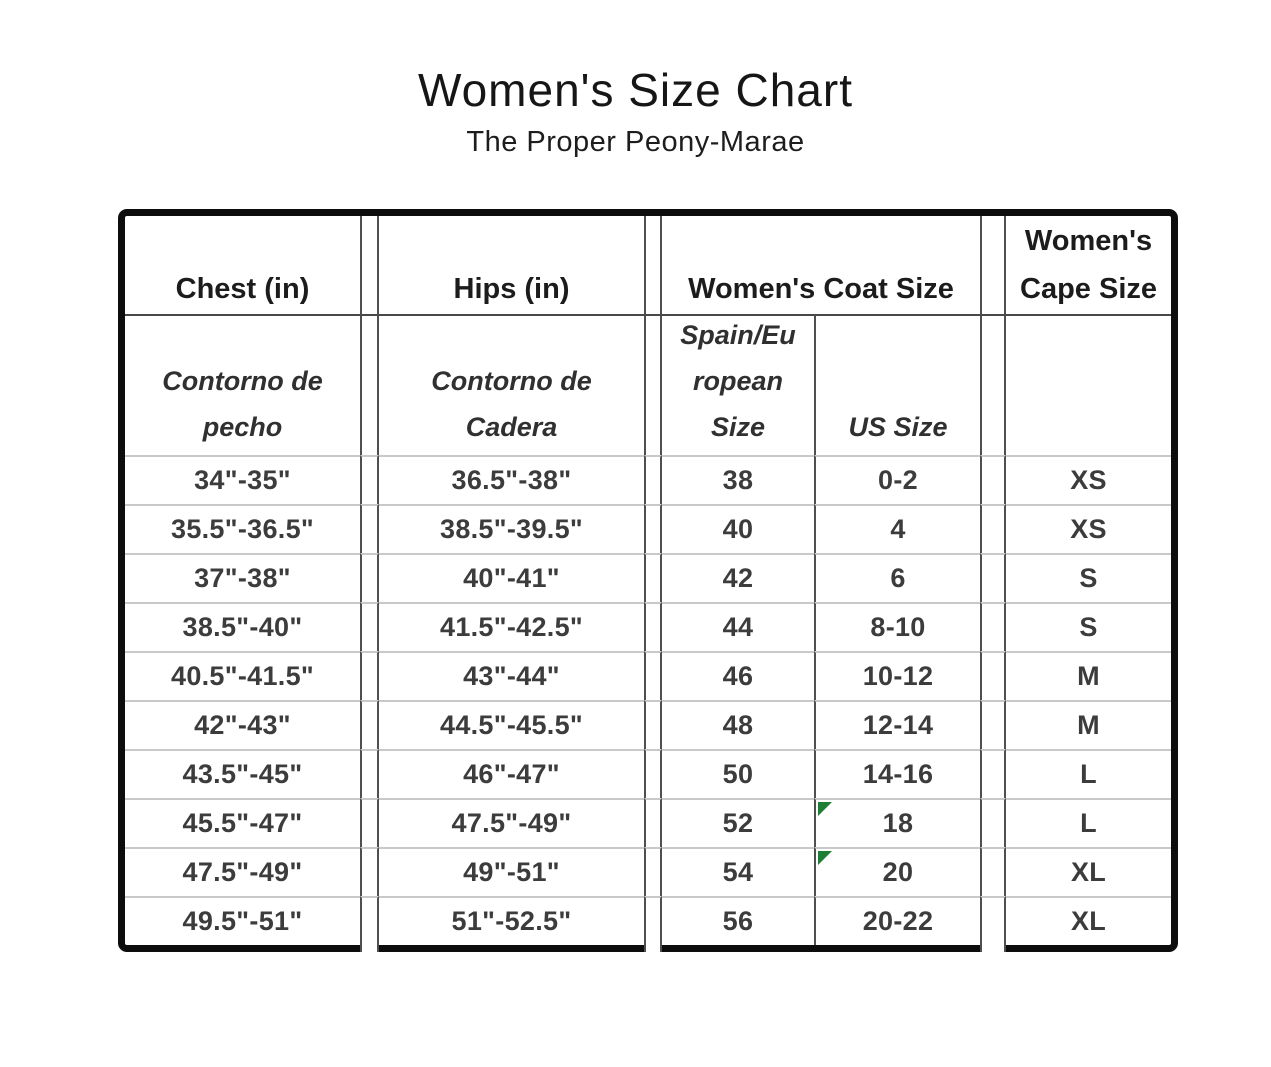 This screenshot has height=1067, width=1271. Describe the element at coordinates (897, 675) in the screenshot. I see `us-size-value: 10-12` at that location.